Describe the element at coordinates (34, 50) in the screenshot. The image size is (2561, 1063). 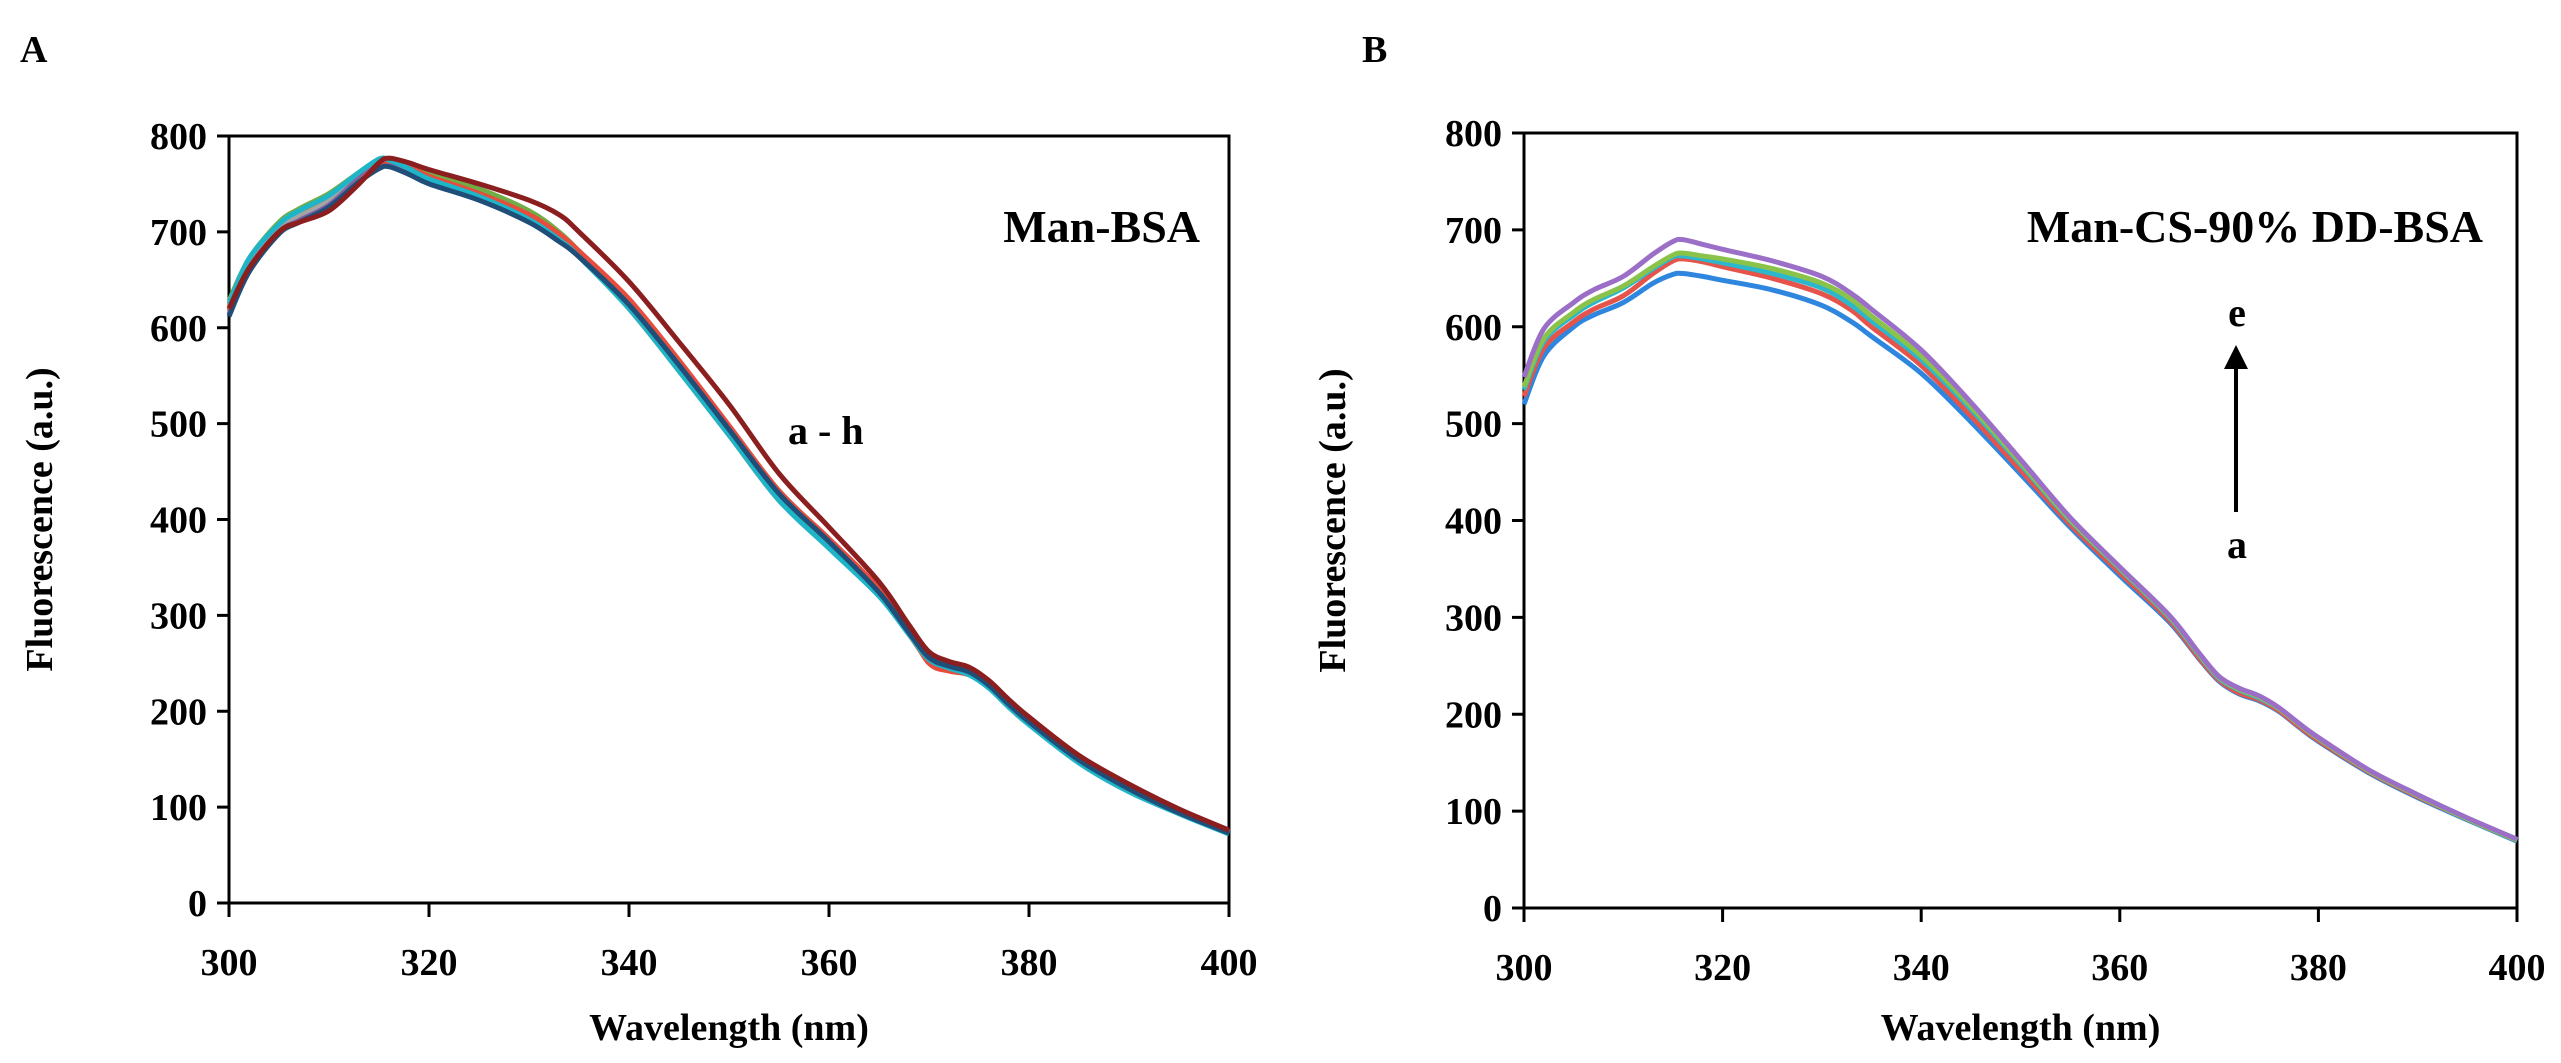
I see `panel-label: A` at that location.